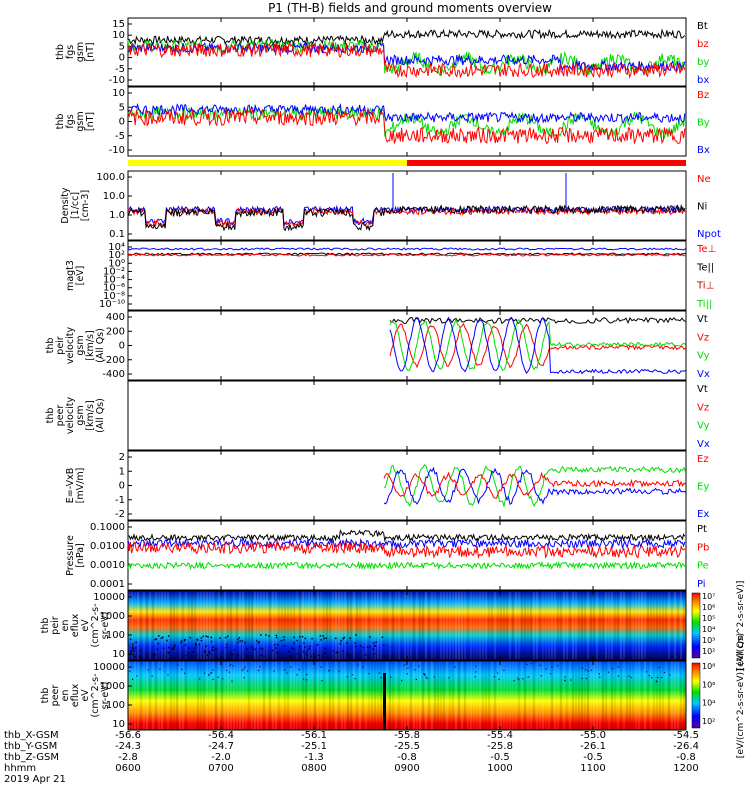  I want to click on y-tick-label: -5, so click(120, 136).